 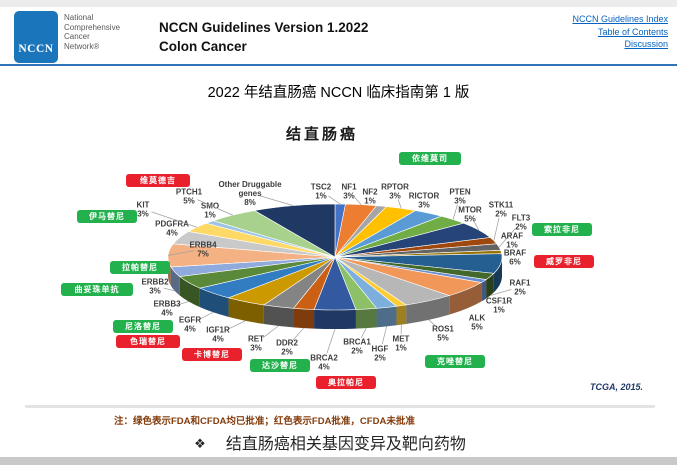 What do you see at coordinates (521, 223) in the screenshot?
I see `gene-label: FLT3 2%` at bounding box center [521, 223].